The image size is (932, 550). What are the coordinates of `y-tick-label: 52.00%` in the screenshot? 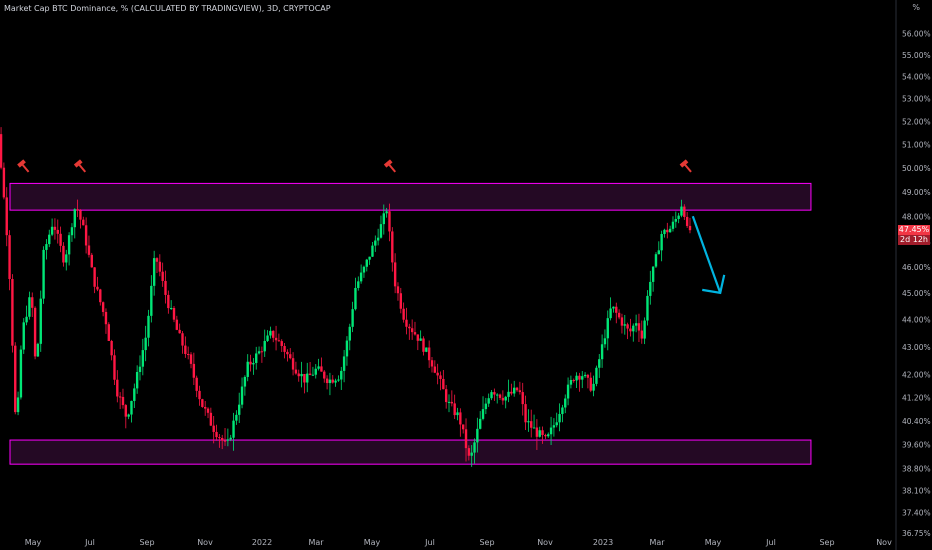 It's located at (916, 121).